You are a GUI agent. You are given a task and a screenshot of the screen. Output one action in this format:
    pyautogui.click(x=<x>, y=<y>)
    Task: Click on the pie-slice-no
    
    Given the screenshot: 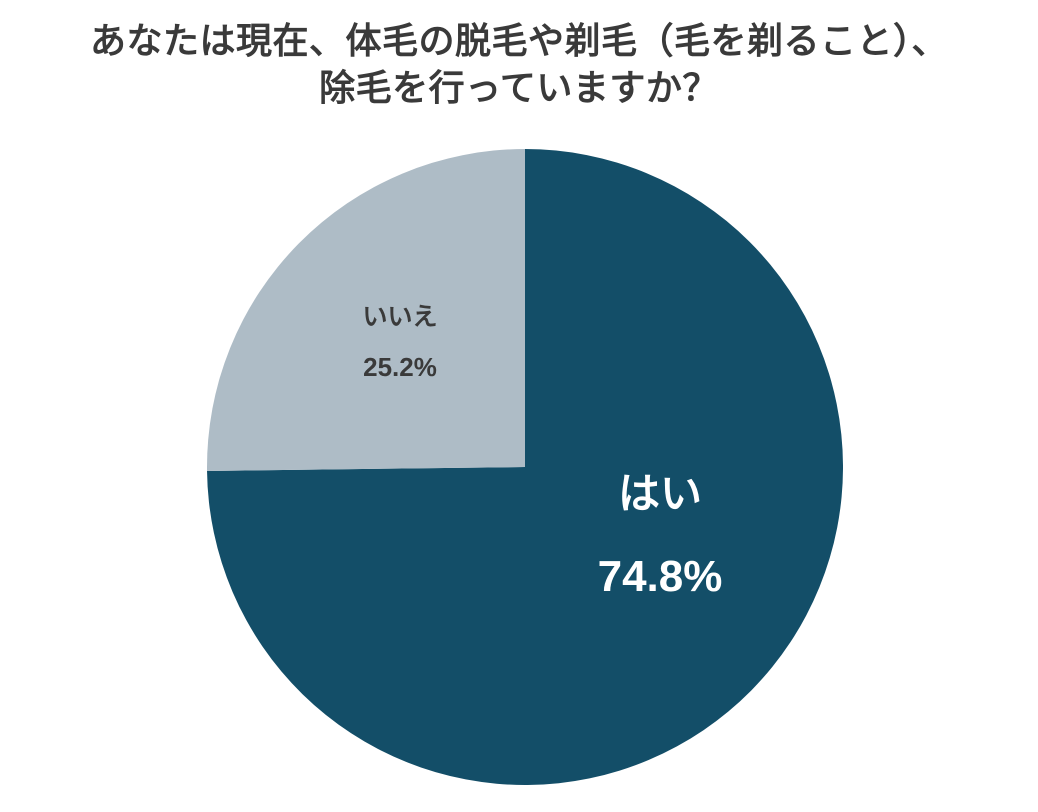 What is the action you would take?
    pyautogui.click(x=366, y=310)
    